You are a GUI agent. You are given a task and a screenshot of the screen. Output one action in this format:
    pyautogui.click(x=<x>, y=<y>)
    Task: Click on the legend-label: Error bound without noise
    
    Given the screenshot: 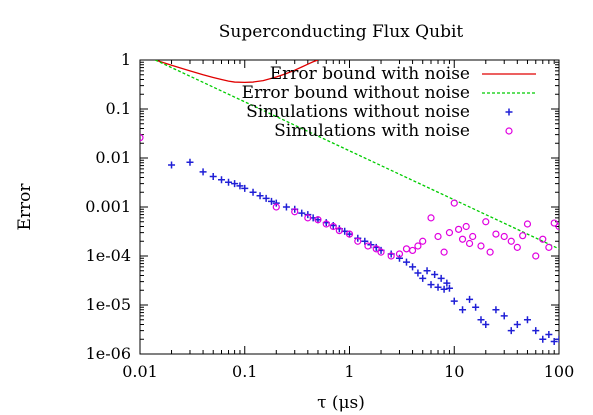 What is the action you would take?
    pyautogui.click(x=356, y=93)
    